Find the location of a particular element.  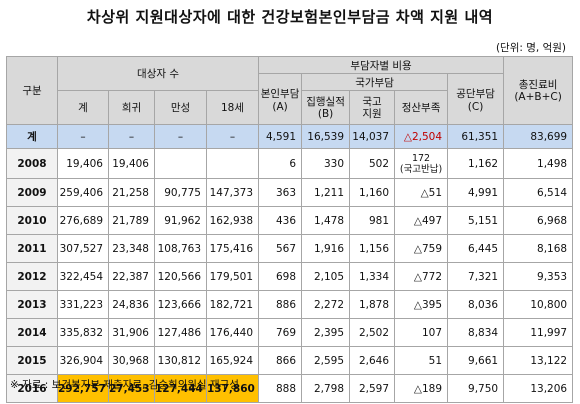

row-settle-note: (국고반납) is located at coordinates (421, 169).